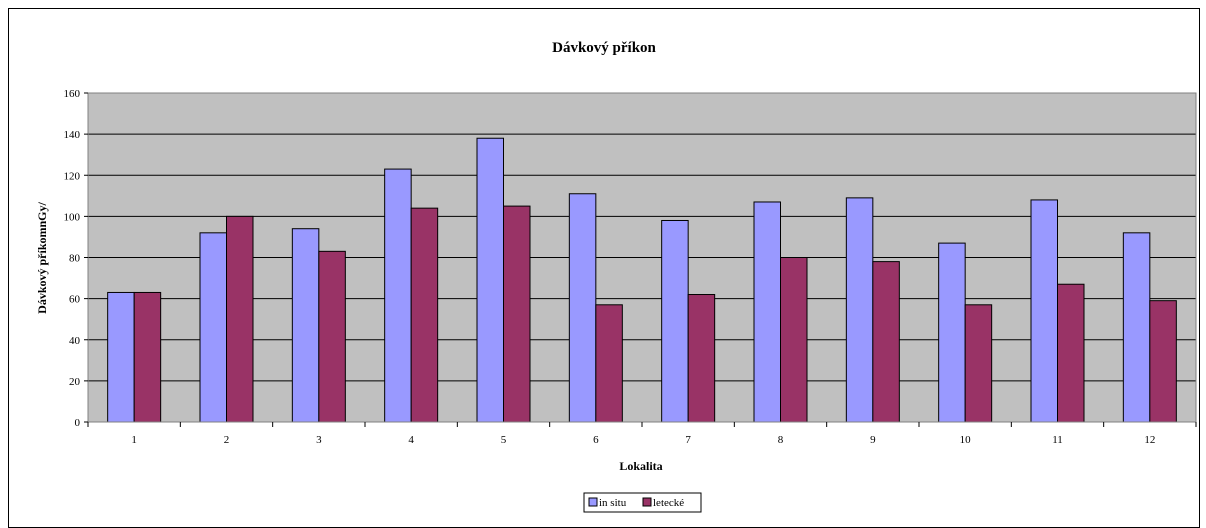  Describe the element at coordinates (647, 502) in the screenshot. I see `legend-swatch-letecke` at that location.